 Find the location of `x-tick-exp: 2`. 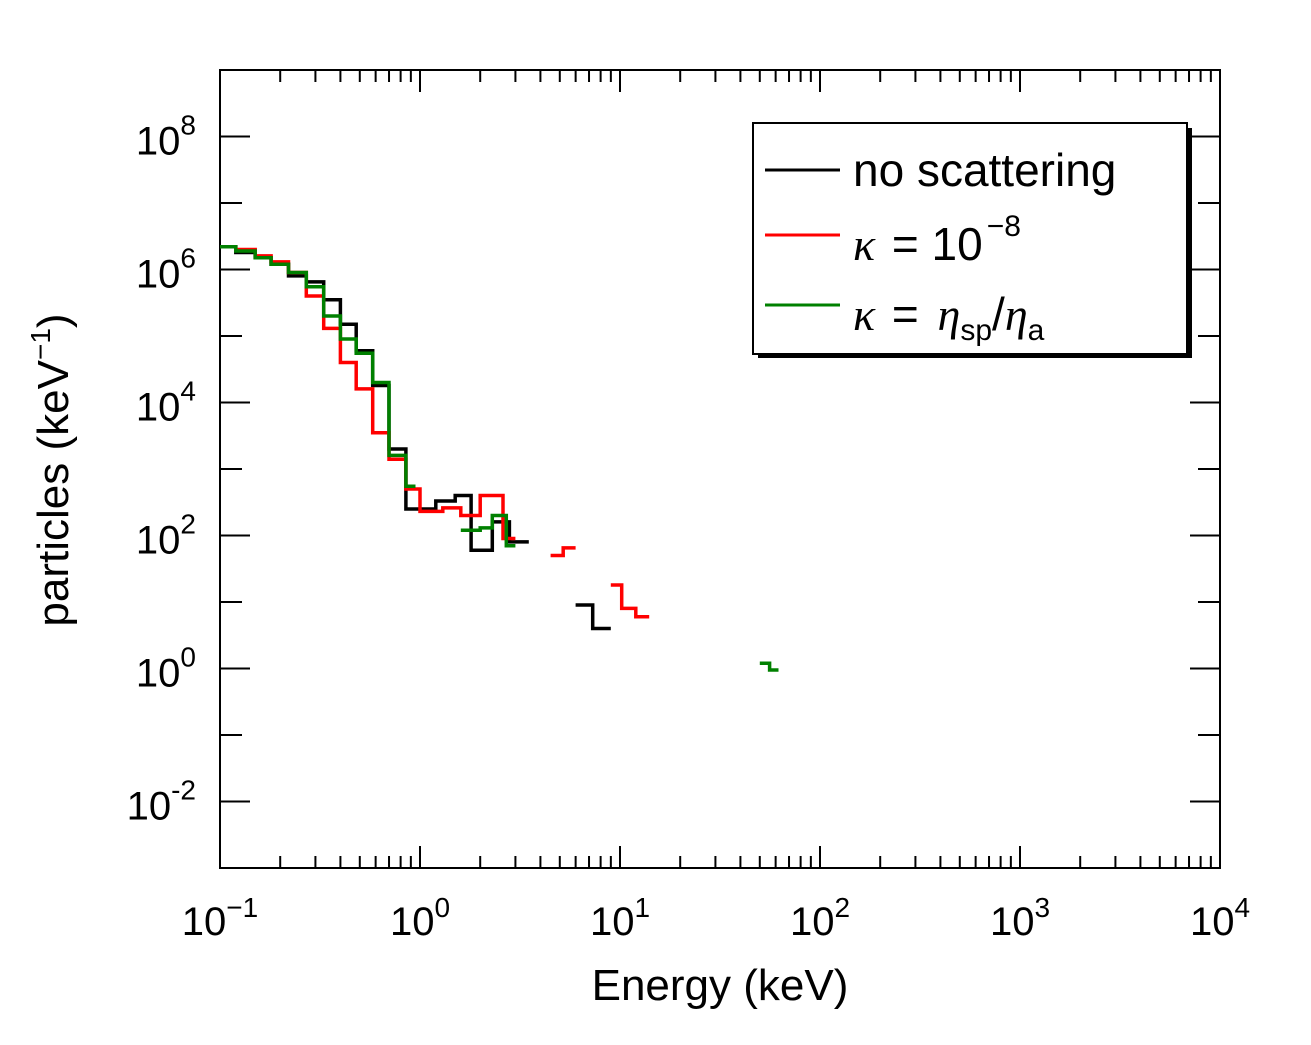

x-tick-exp: 2 is located at coordinates (842, 907).